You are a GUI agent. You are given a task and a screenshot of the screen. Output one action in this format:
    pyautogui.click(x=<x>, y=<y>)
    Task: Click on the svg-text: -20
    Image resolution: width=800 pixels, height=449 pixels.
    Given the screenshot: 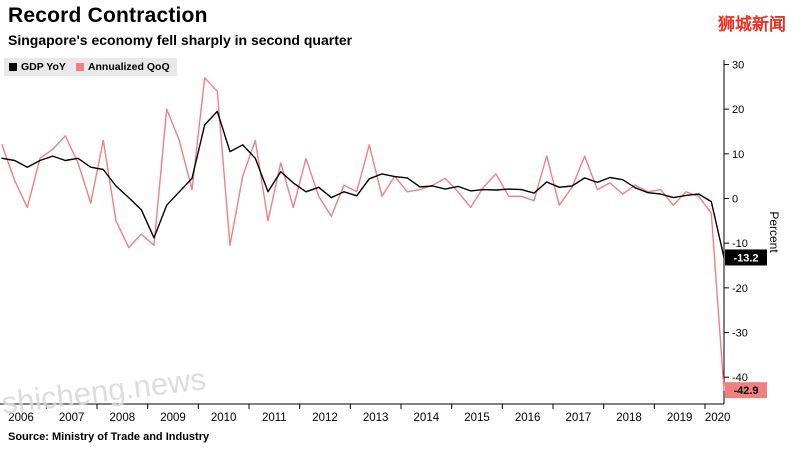 What is the action you would take?
    pyautogui.click(x=740, y=289)
    